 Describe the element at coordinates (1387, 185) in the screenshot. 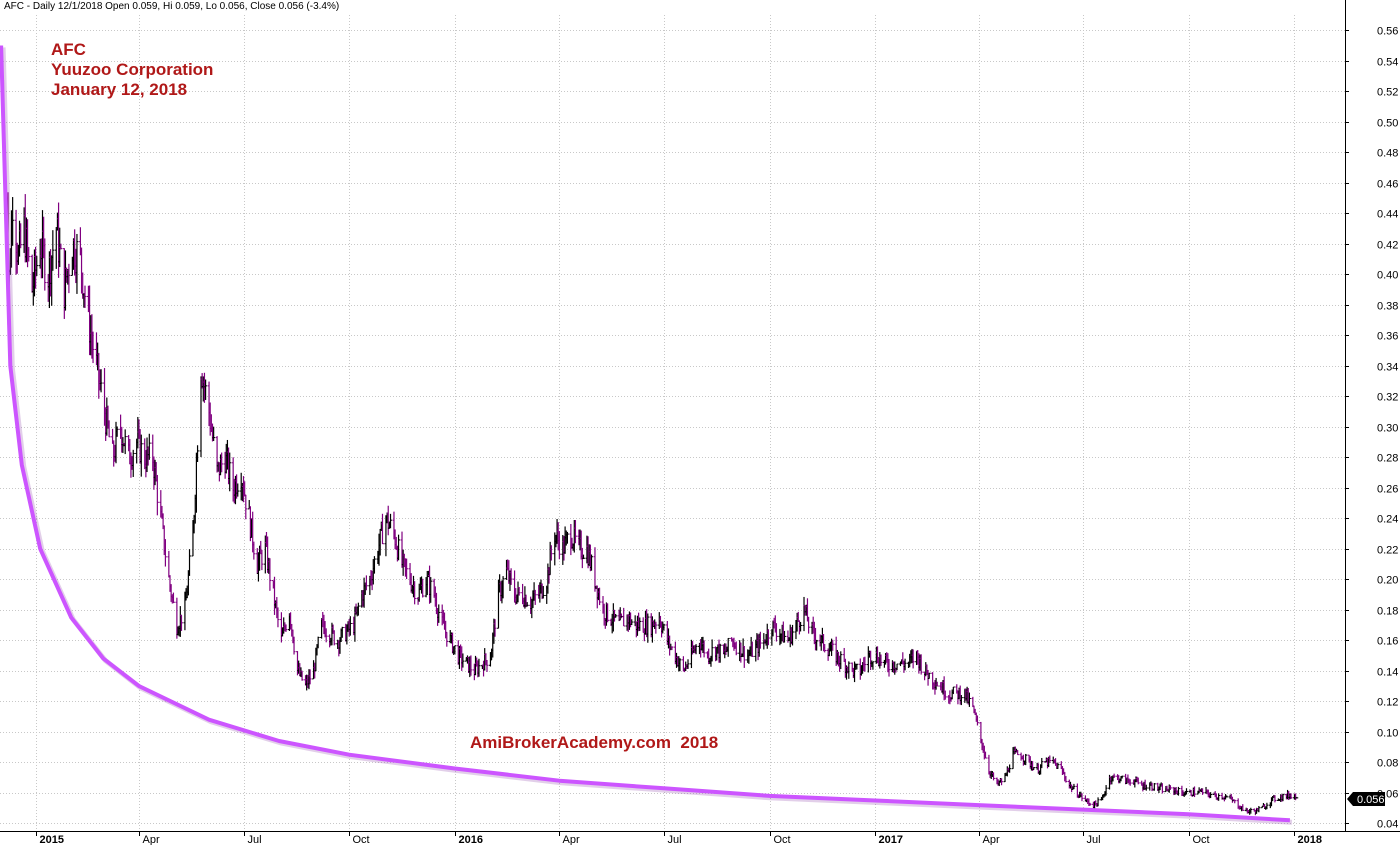

I see `y-tick-label: 0.46` at that location.